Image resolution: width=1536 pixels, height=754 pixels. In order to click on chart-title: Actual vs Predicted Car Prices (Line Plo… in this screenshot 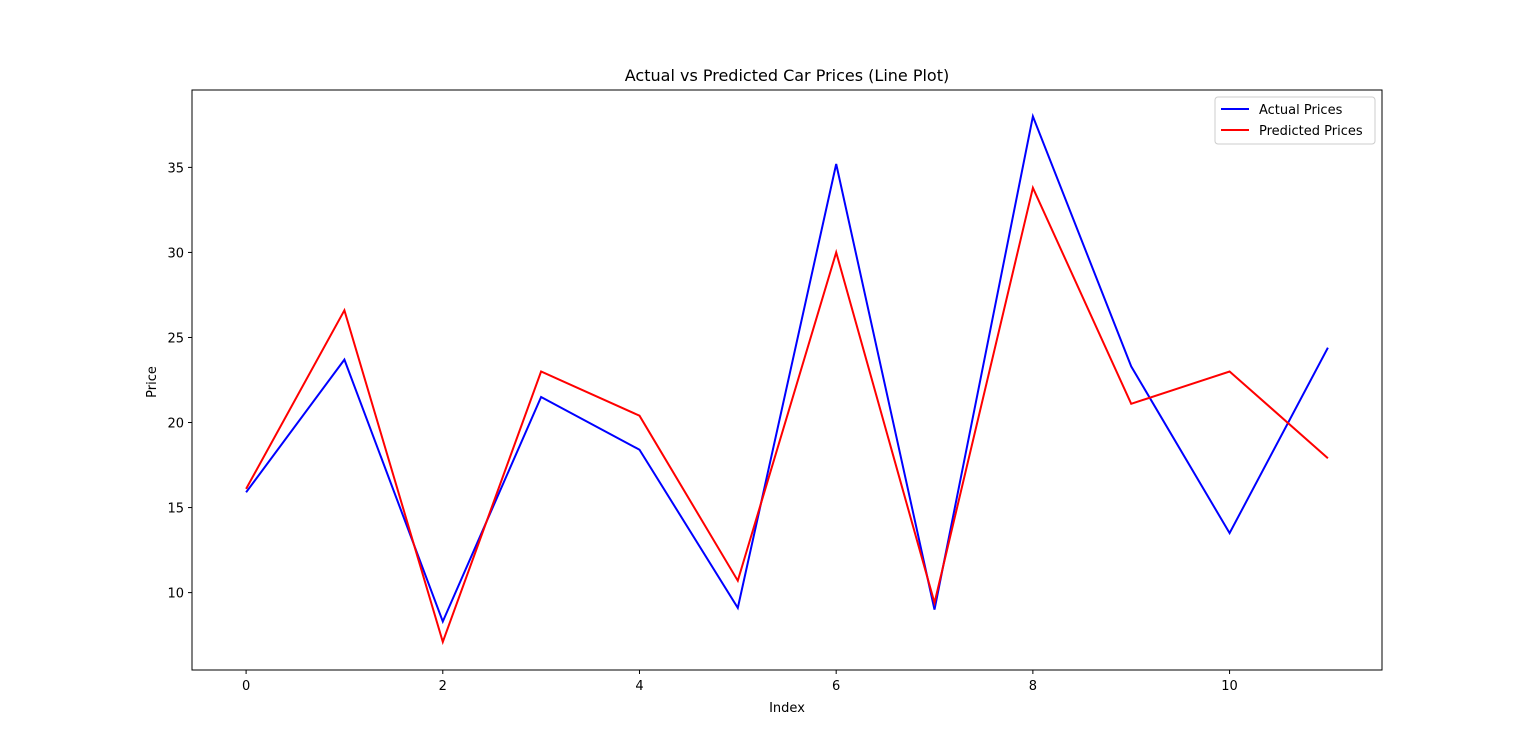, I will do `click(787, 75)`.